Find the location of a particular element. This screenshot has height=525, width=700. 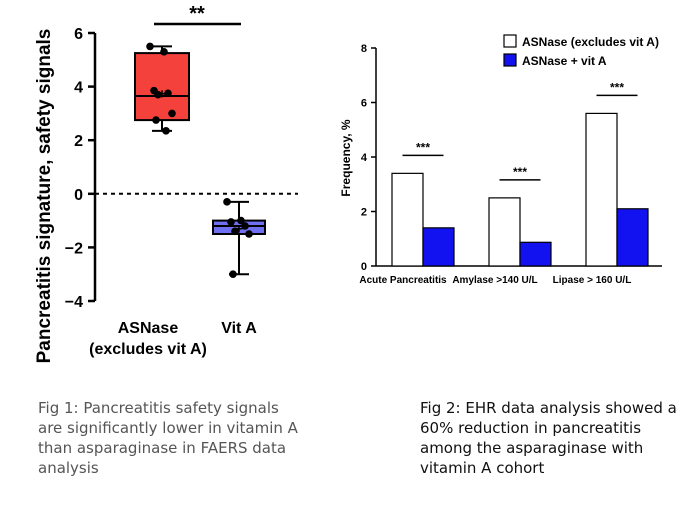

x-tick-labels: ASNase (excludes vit A) Vit A is located at coordinates (173, 339).